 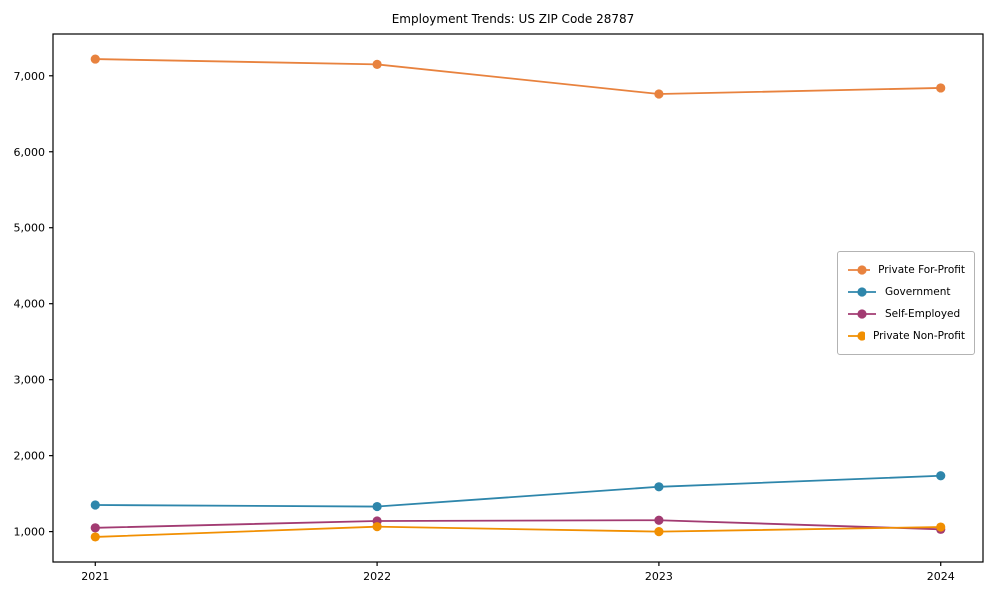 I want to click on legend-label: Private For-Profit, so click(x=921, y=270).